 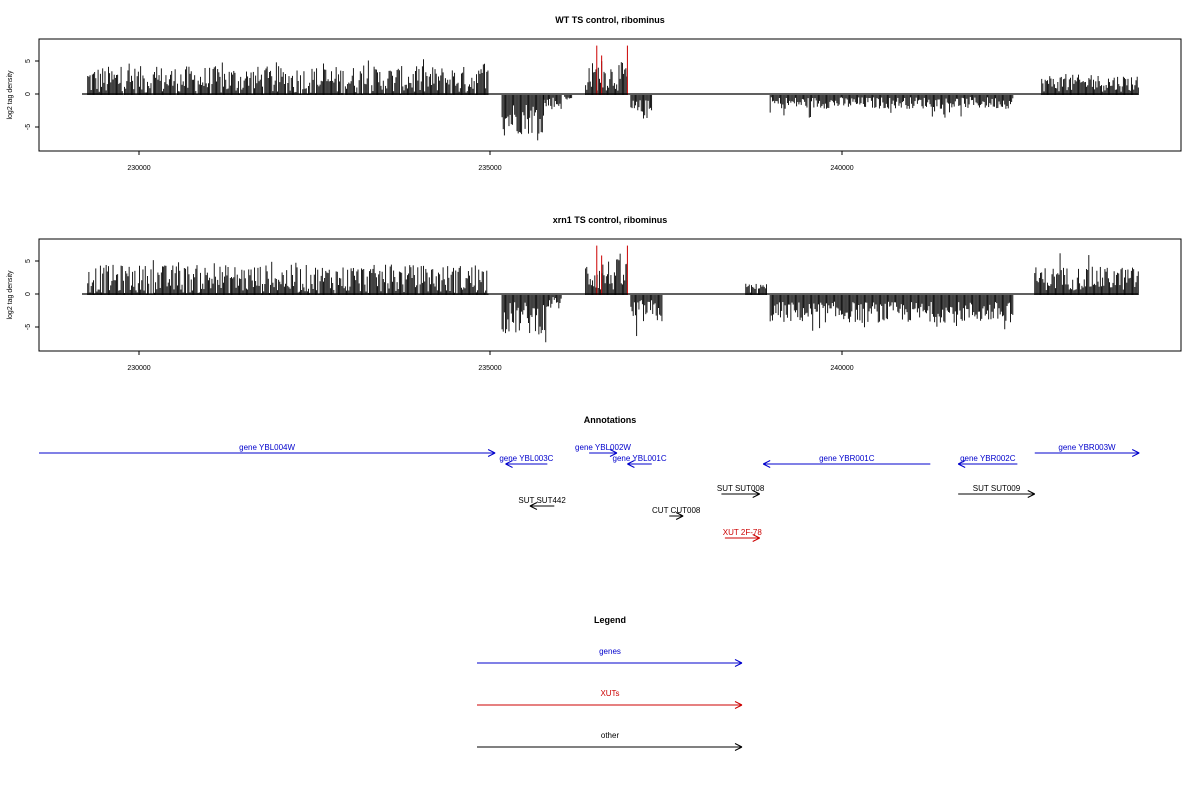 I want to click on panel-wt-ytick-0: 0, so click(x=28, y=94).